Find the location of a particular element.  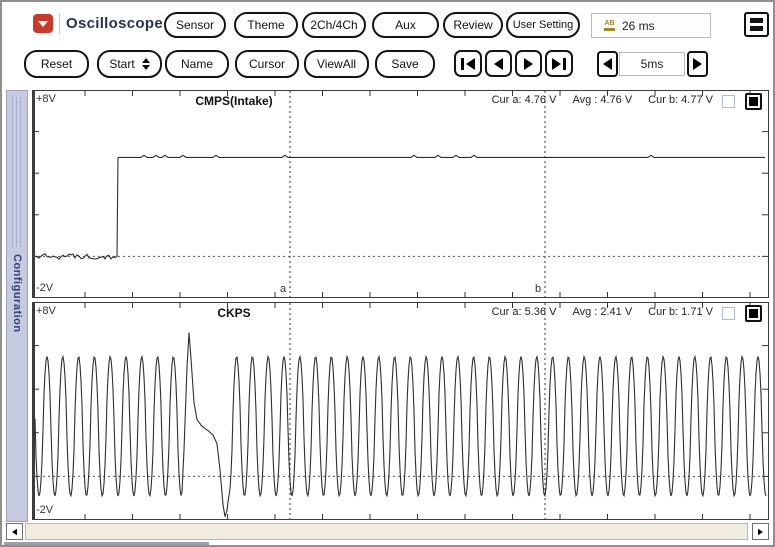

timebase-next-icon is located at coordinates (697, 64).